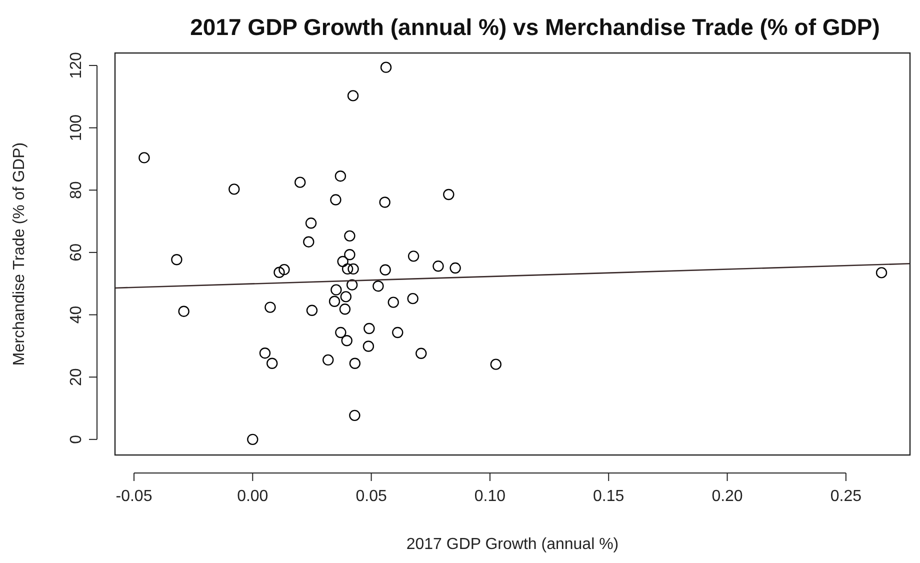 The width and height of the screenshot is (920, 563). Describe the element at coordinates (76, 190) in the screenshot. I see `y-tick-label: 80` at that location.